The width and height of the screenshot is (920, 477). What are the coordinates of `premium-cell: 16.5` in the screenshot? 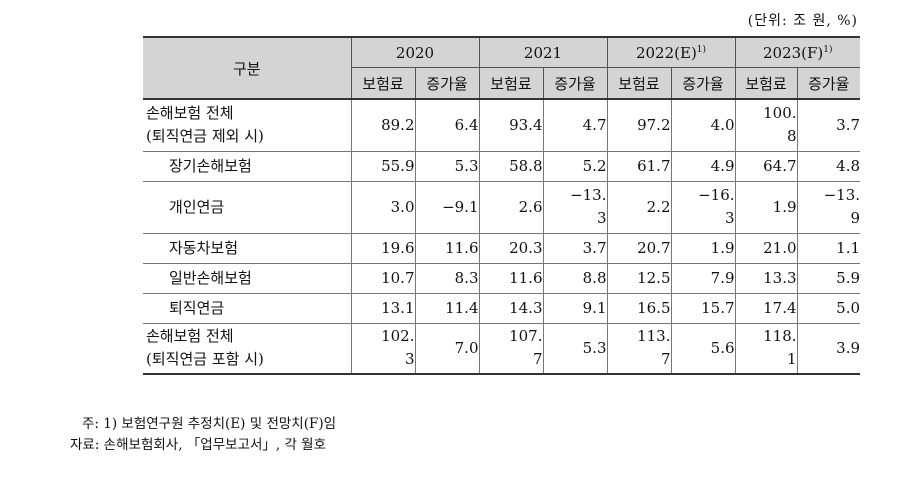 It's located at (638, 308).